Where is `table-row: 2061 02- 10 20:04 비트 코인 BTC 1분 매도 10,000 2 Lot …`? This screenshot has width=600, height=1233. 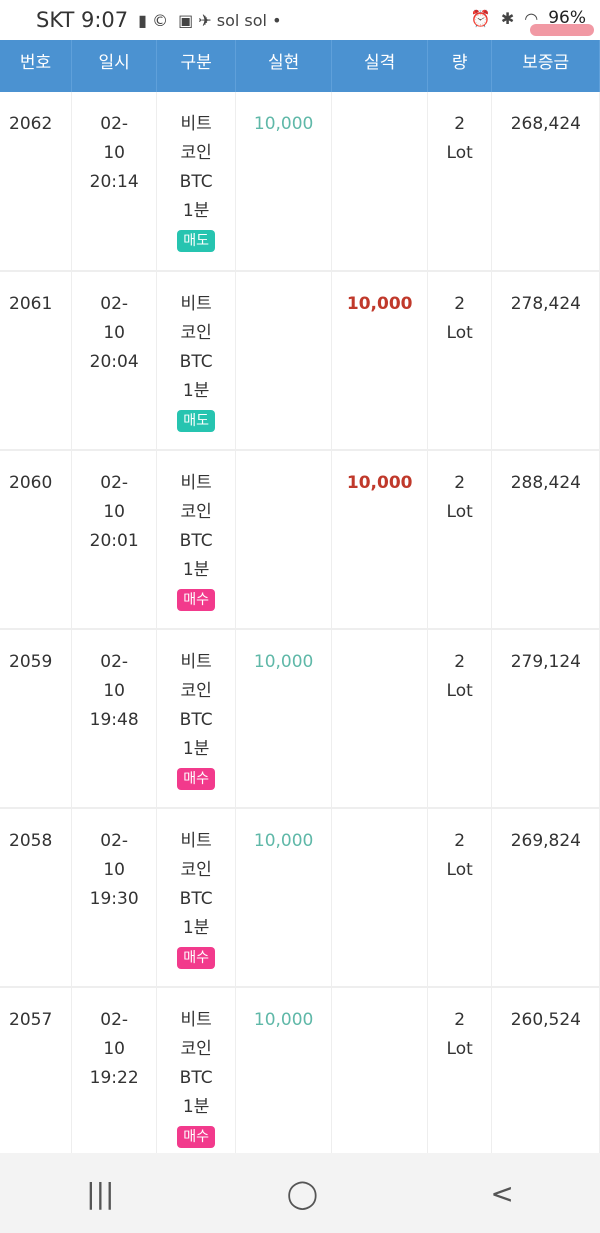 table-row: 2061 02- 10 20:04 비트 코인 BTC 1분 매도 10,000 2 Lot … is located at coordinates (300, 361).